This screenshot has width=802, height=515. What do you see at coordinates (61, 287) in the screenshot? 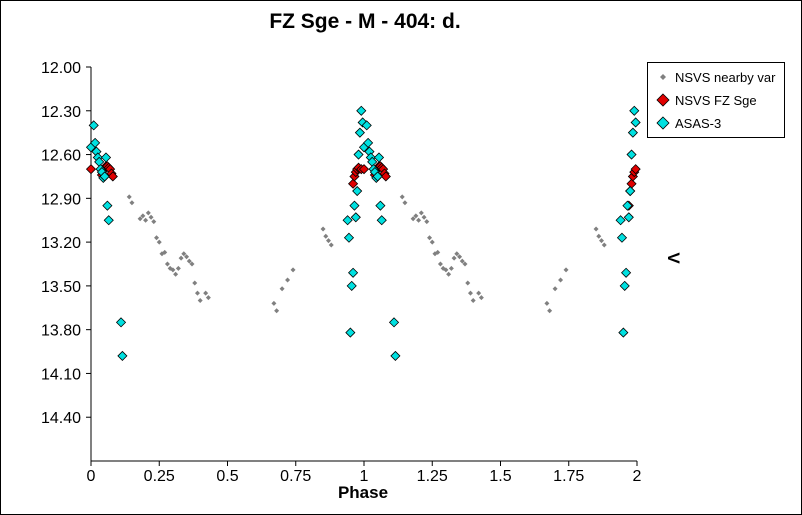
I see `y-tick-label: 13.50` at bounding box center [61, 287].